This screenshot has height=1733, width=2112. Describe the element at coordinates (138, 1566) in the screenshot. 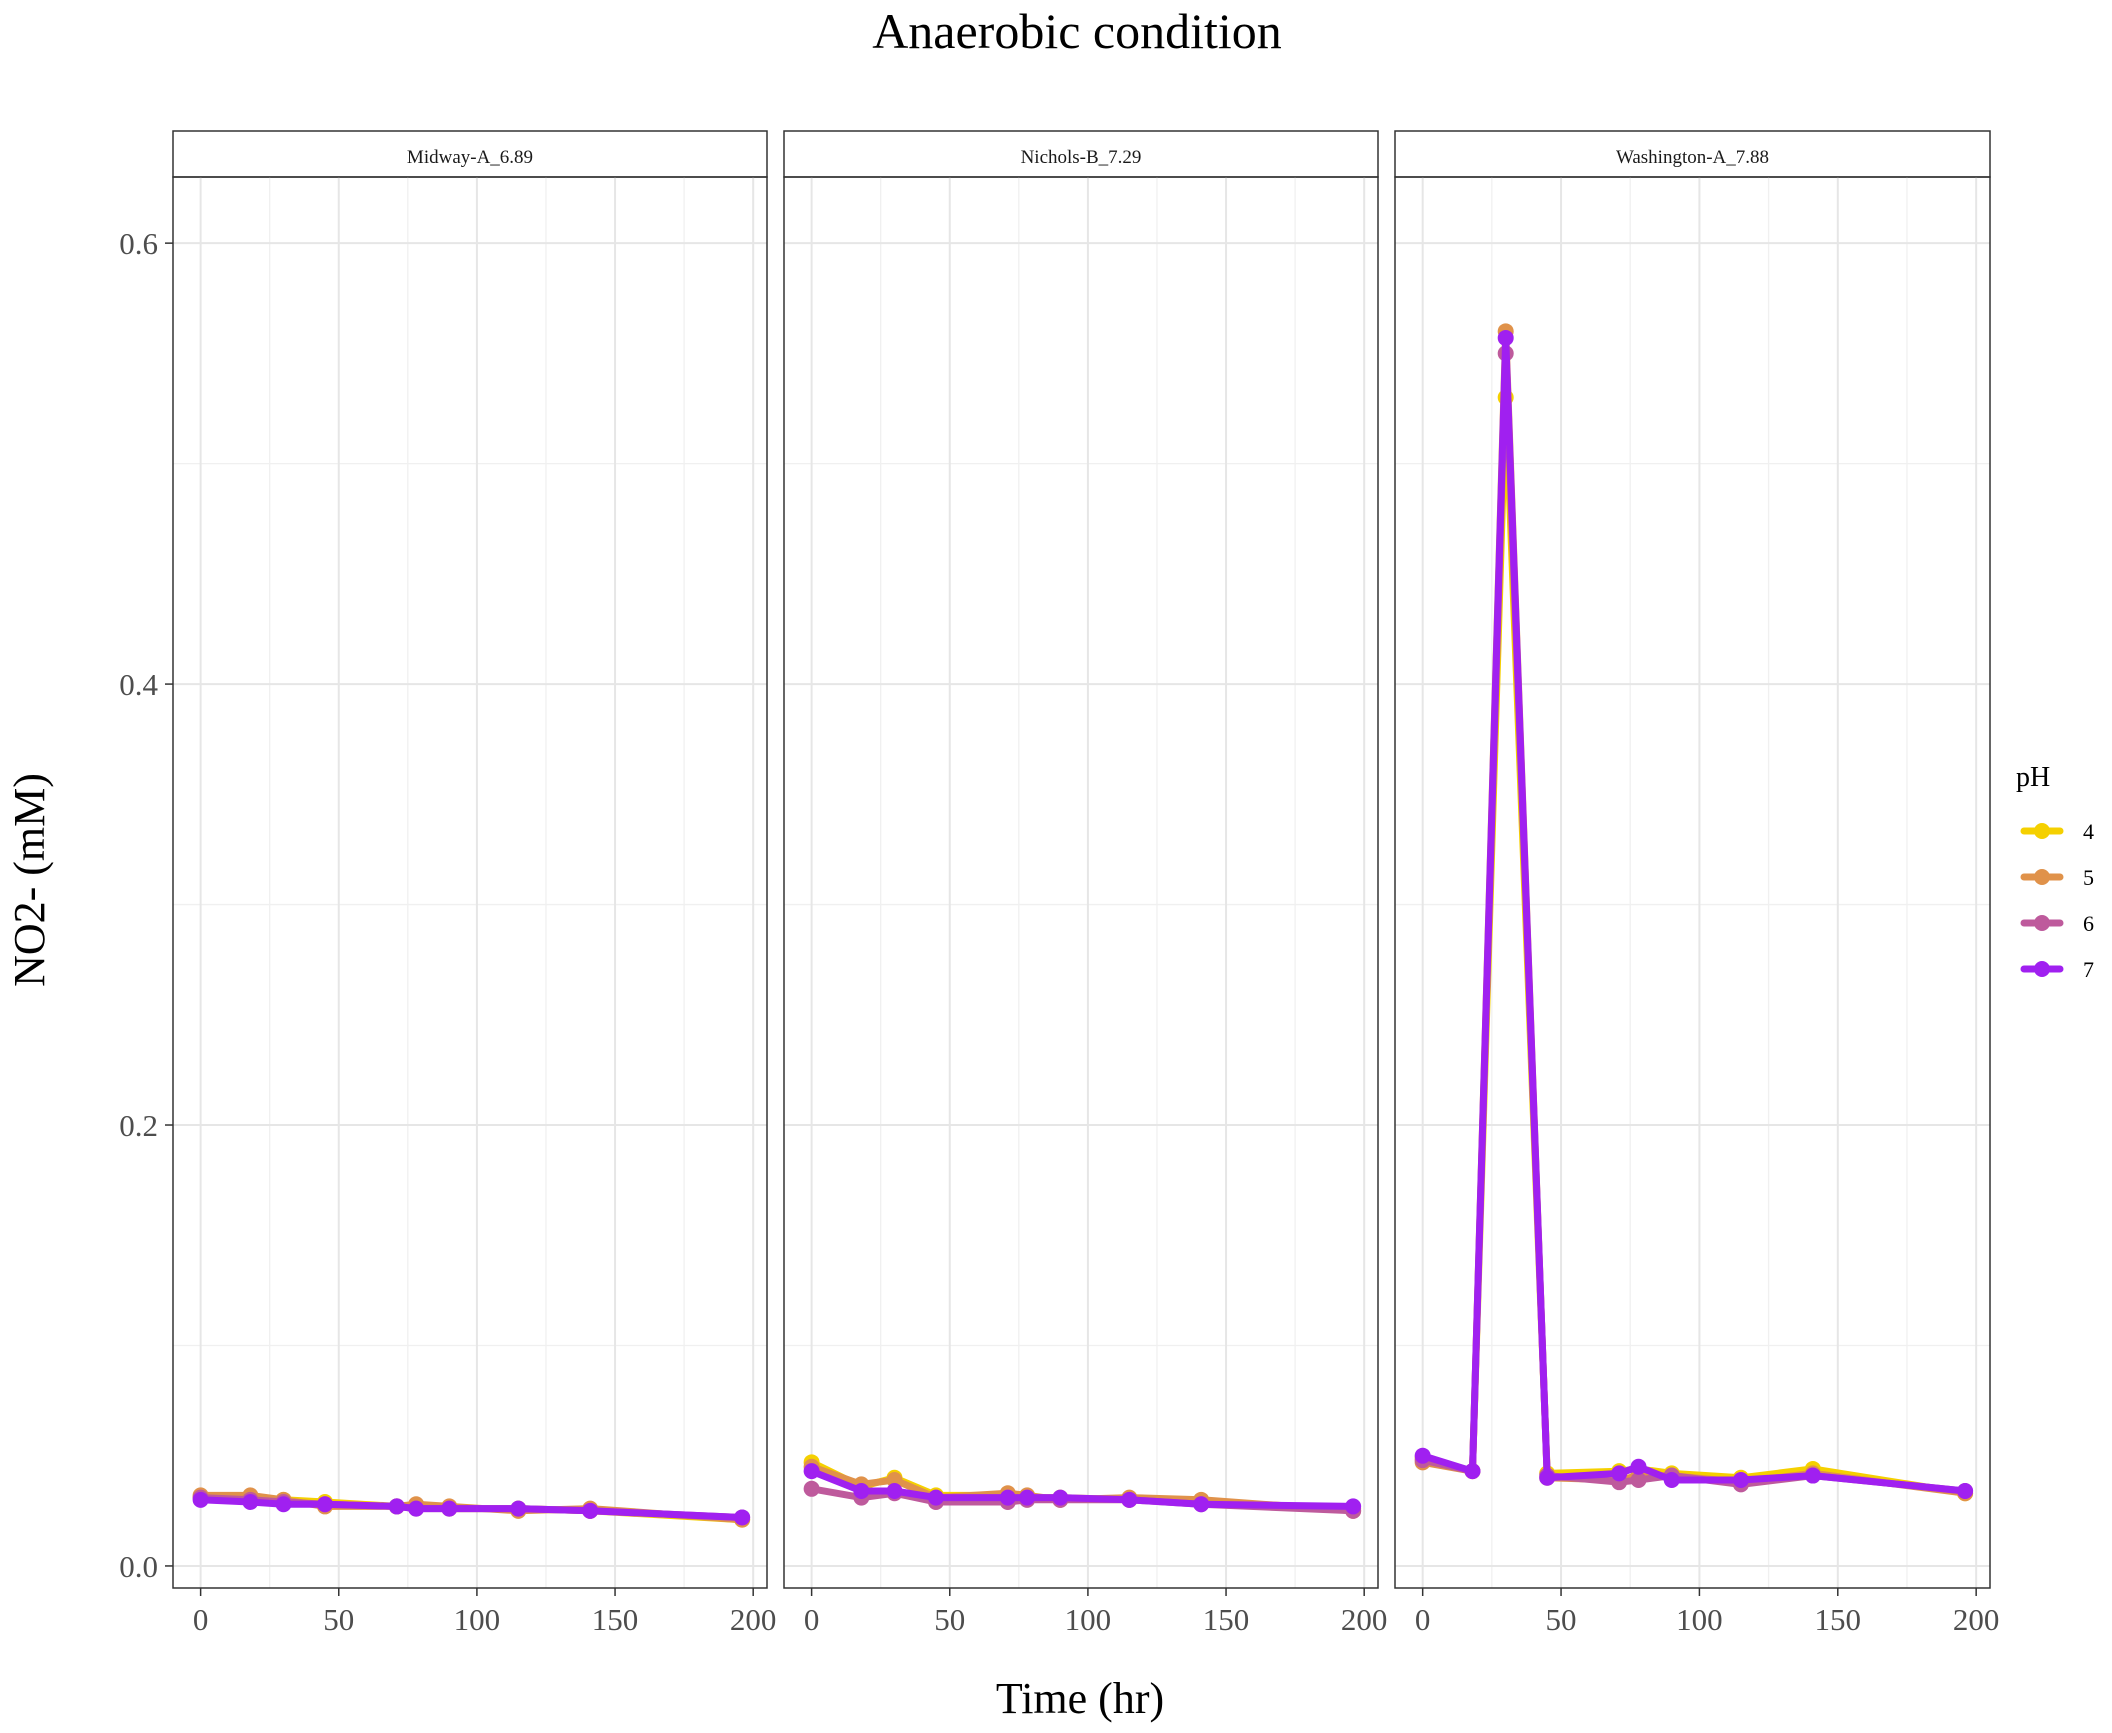

I see `y-tick-label: 0.0` at that location.